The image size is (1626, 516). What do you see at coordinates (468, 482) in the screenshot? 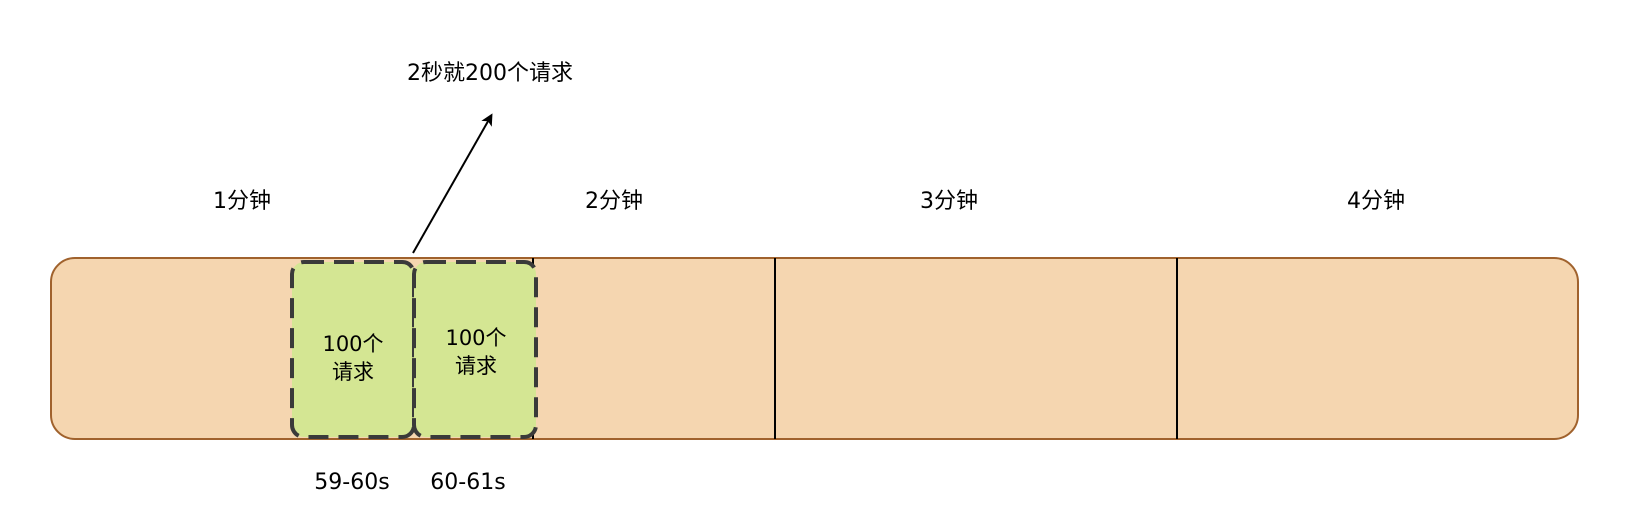
I see `time-label-60-61: 60-61s` at bounding box center [468, 482].